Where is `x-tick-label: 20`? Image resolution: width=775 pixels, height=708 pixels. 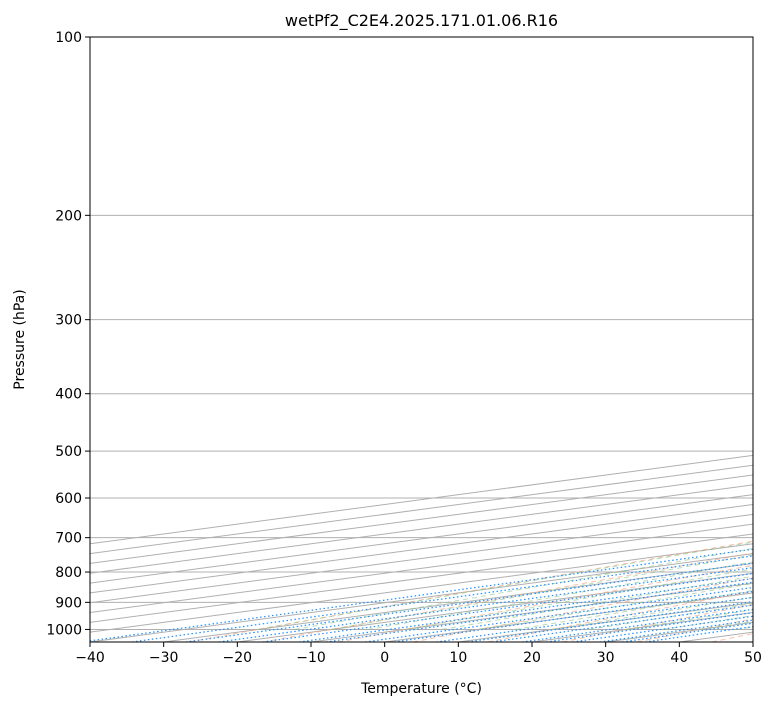
x-tick-label: 20 is located at coordinates (532, 658).